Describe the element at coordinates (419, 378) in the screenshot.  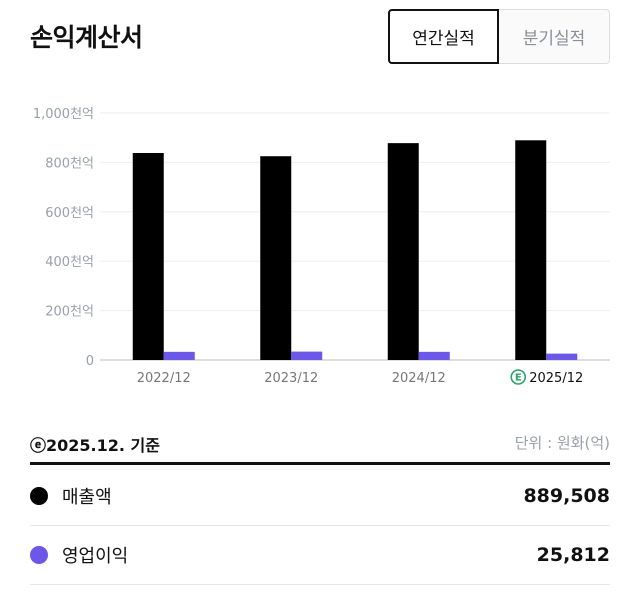
I see `x-tick-label: 2024/12` at that location.